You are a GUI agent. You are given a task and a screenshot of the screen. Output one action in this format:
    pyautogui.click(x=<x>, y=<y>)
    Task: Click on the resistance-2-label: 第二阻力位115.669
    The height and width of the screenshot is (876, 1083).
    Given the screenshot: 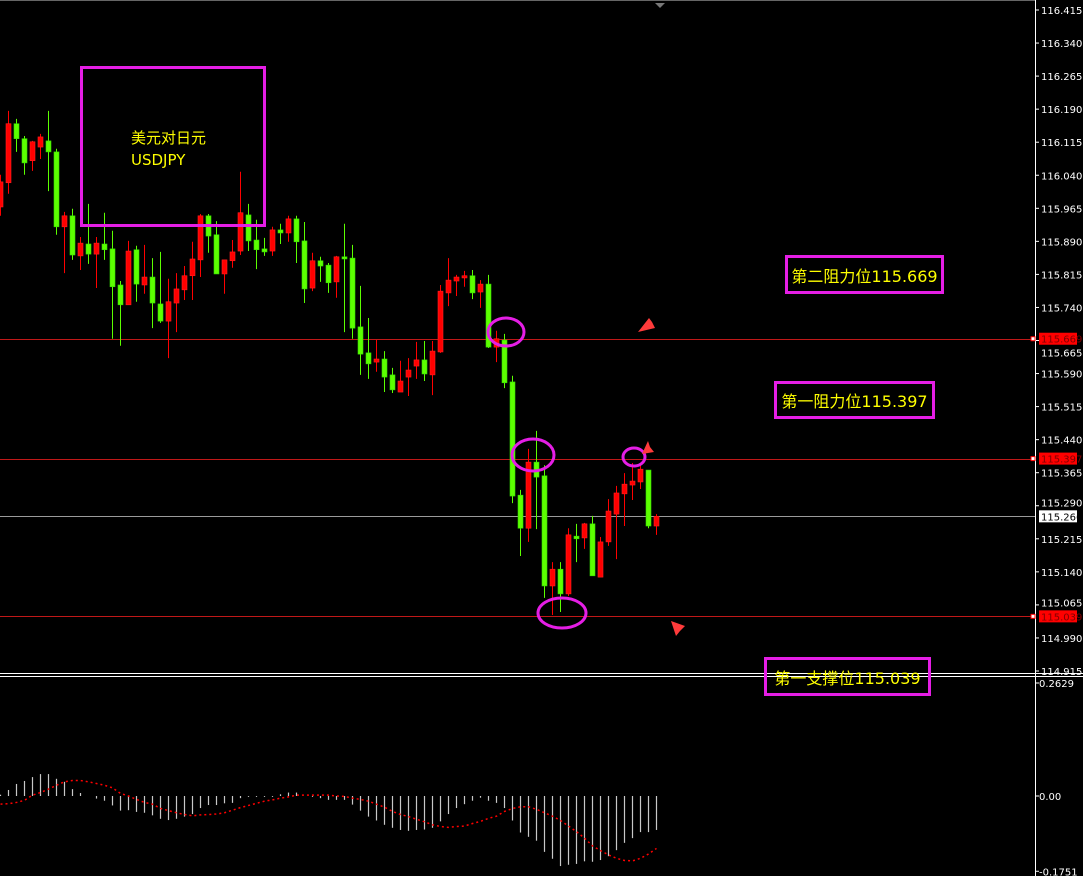 What is the action you would take?
    pyautogui.click(x=864, y=274)
    